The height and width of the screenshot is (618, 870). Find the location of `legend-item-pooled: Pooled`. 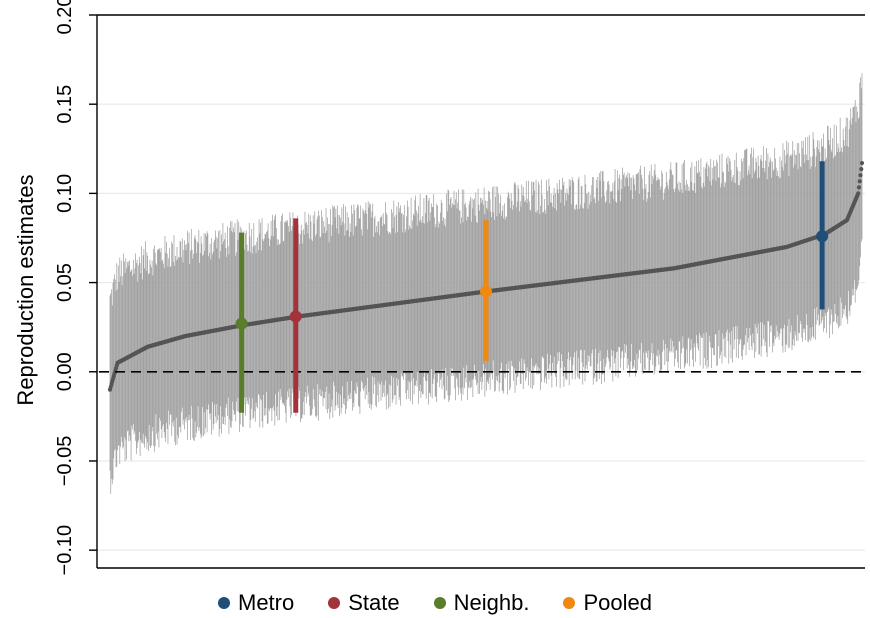

legend-item-pooled: Pooled is located at coordinates (607, 603).